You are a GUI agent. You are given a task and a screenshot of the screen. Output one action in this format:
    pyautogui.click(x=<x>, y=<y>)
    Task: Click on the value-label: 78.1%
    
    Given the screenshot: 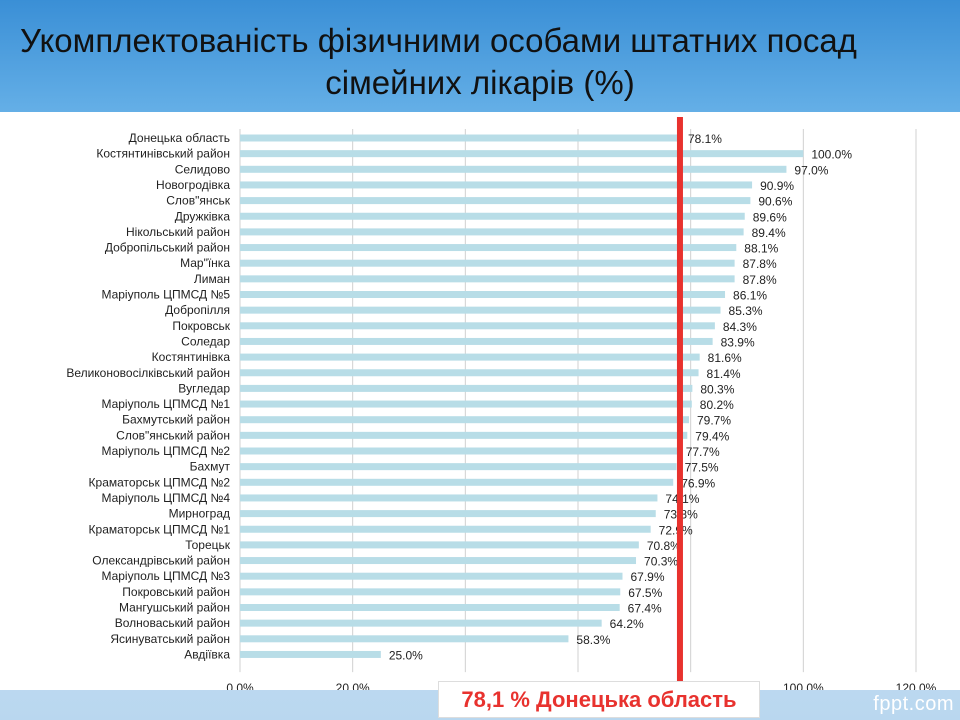 What is the action you would take?
    pyautogui.click(x=705, y=139)
    